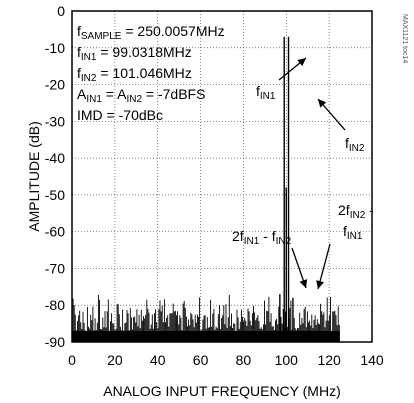  Describe the element at coordinates (134, 53) in the screenshot. I see `annotation-line: fIN1 = 99.0318MHz` at that location.